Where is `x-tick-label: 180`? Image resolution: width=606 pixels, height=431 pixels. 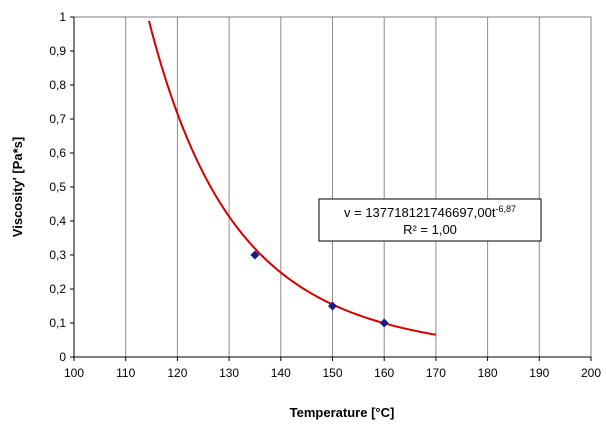
x-tick-label: 180 is located at coordinates (488, 373).